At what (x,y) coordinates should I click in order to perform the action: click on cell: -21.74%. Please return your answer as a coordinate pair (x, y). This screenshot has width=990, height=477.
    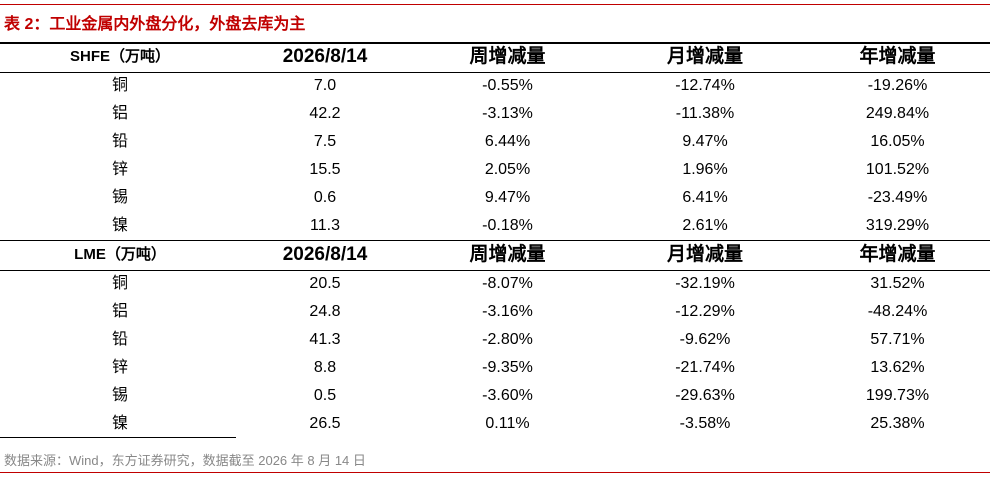
    Looking at the image, I should click on (705, 367).